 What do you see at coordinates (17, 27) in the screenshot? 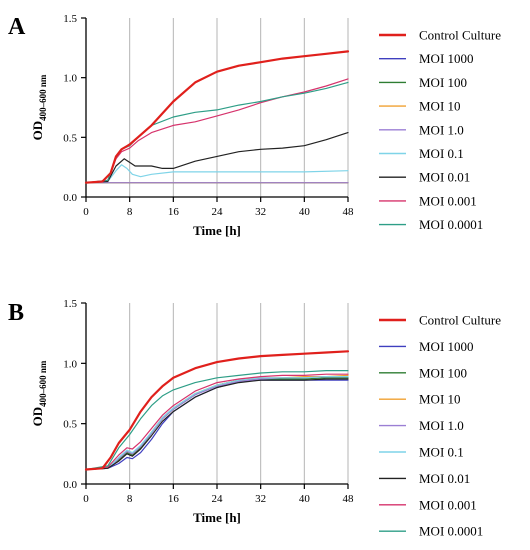
I see `panel-letter-a: A` at bounding box center [17, 27].